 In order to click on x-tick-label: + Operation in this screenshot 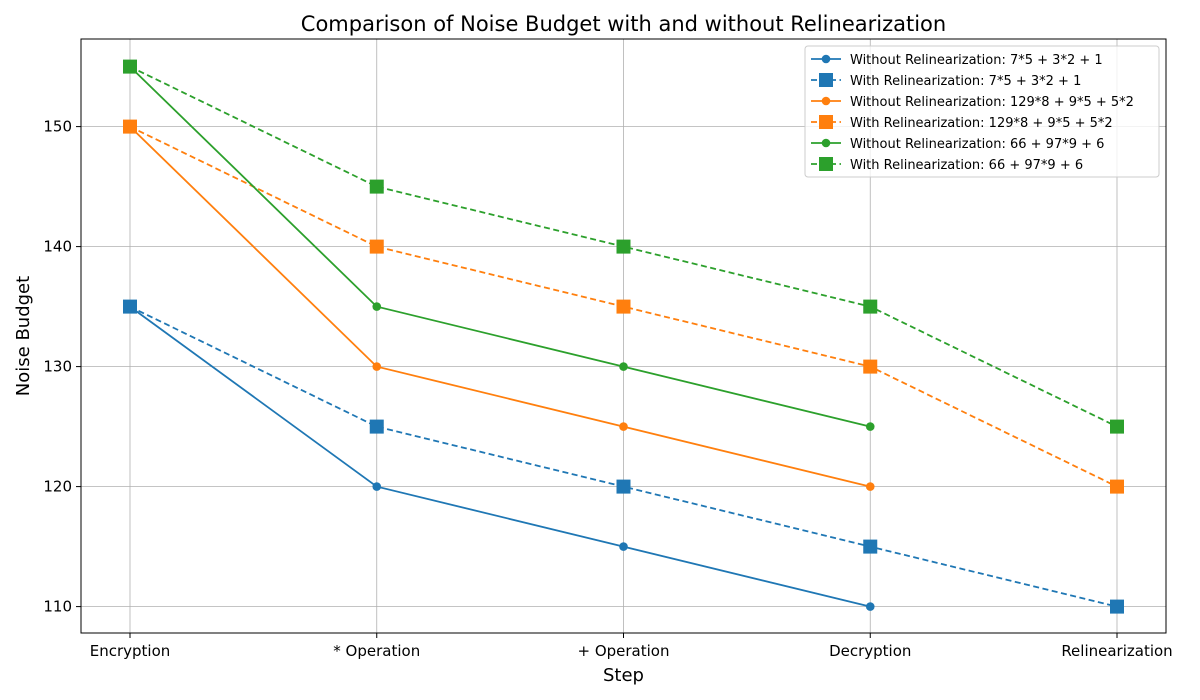, I will do `click(624, 651)`.